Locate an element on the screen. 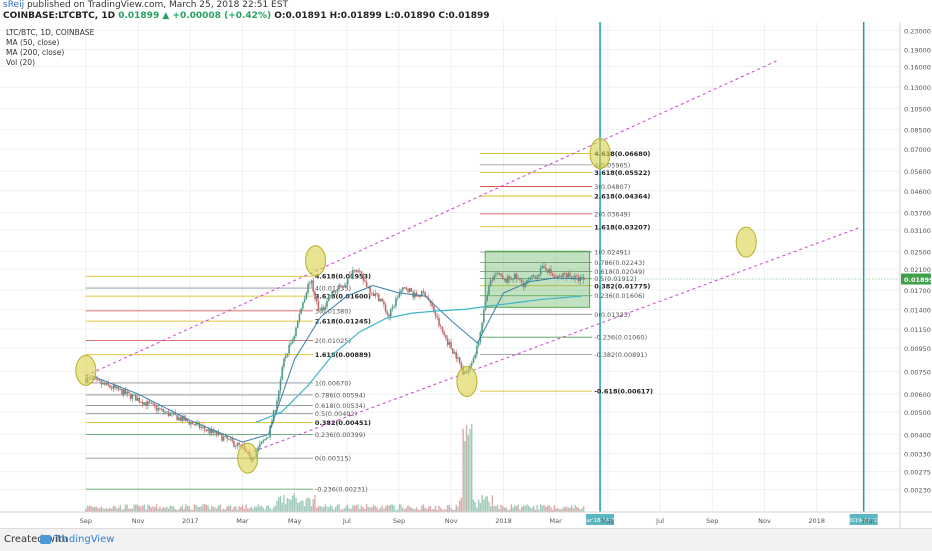 This screenshot has width=932, height=551. fib-level-label: 1.618(0.03207) is located at coordinates (622, 227).